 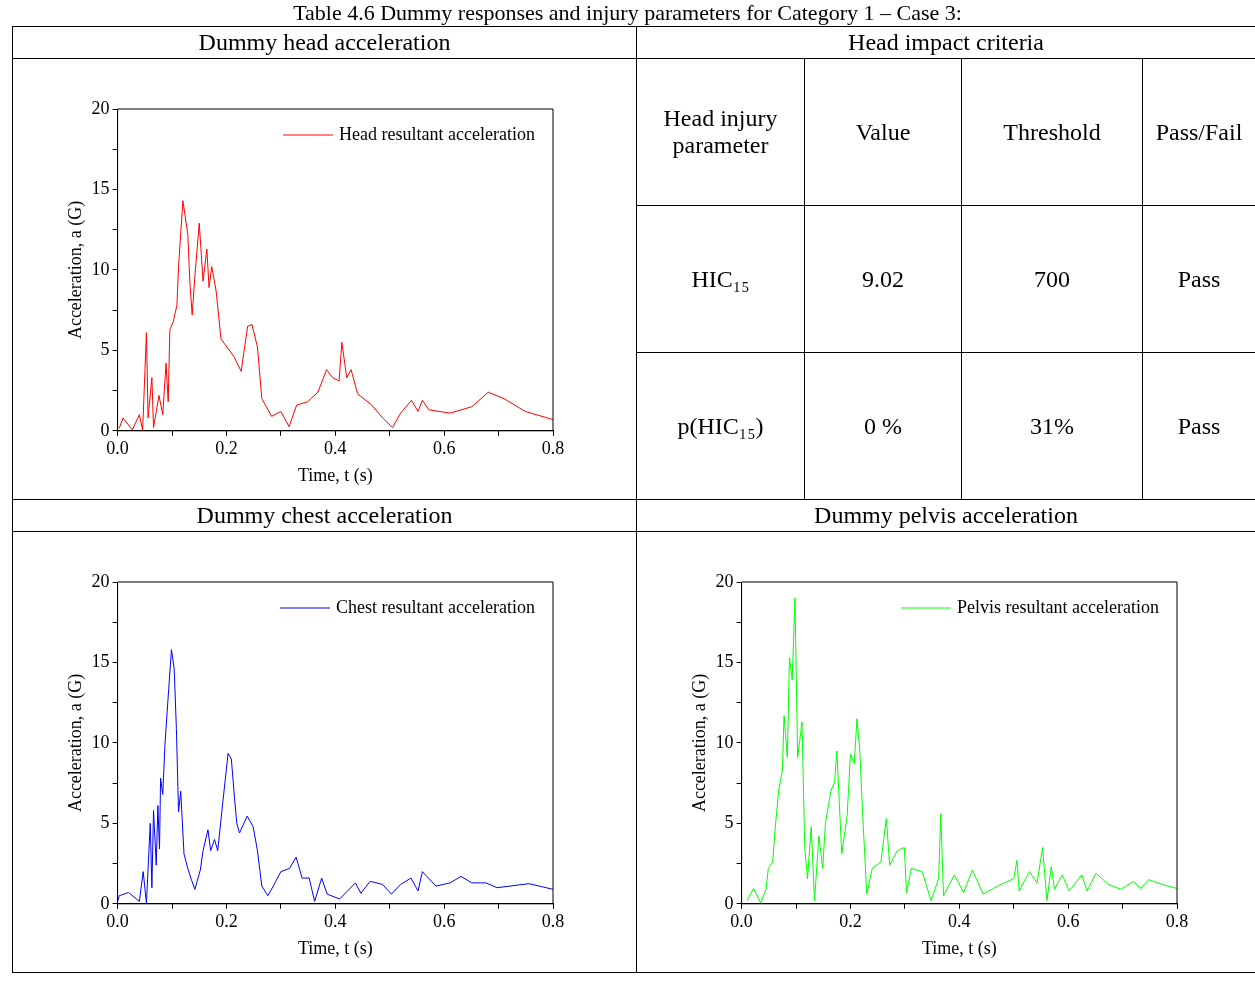 What do you see at coordinates (883, 426) in the screenshot?
I see `text: 0 %` at bounding box center [883, 426].